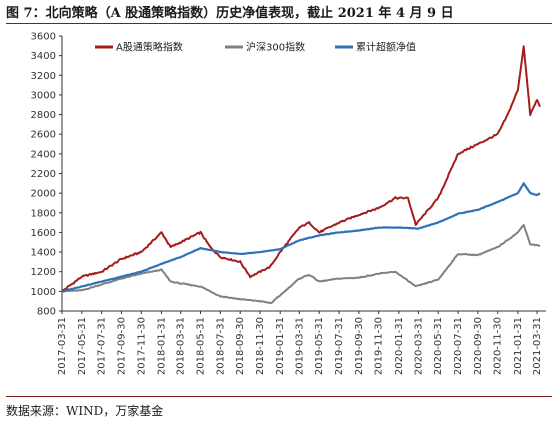  What do you see at coordinates (518, 346) in the screenshot?
I see `x-tick-label: 2021-01-31` at bounding box center [518, 346].